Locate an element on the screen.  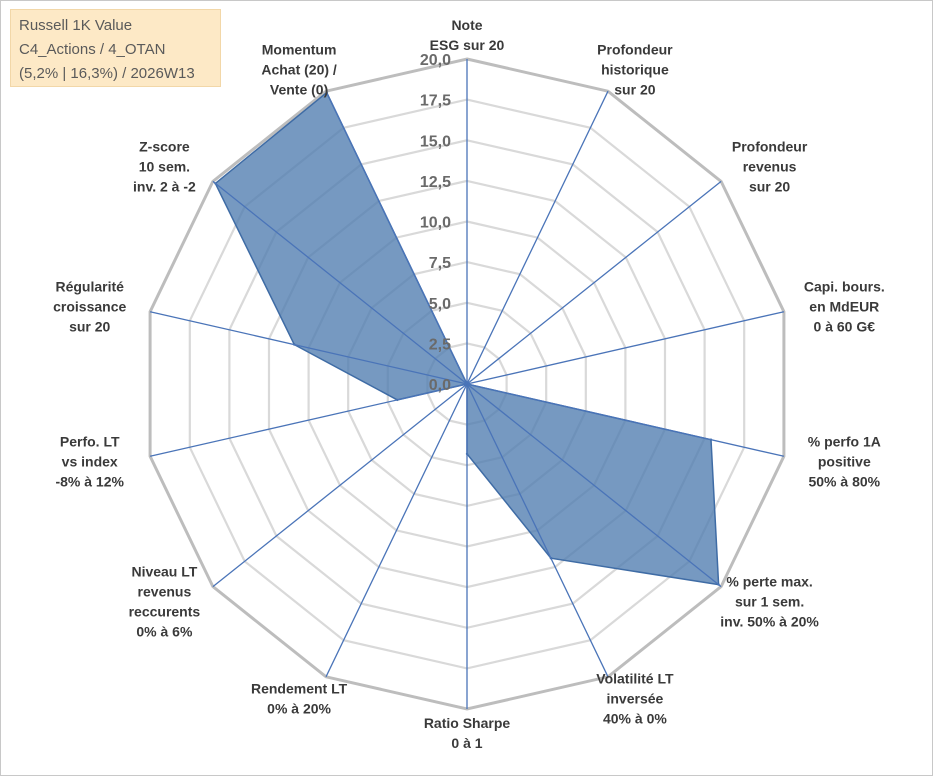
tick-label-5: 12,5 is located at coordinates (435, 182).